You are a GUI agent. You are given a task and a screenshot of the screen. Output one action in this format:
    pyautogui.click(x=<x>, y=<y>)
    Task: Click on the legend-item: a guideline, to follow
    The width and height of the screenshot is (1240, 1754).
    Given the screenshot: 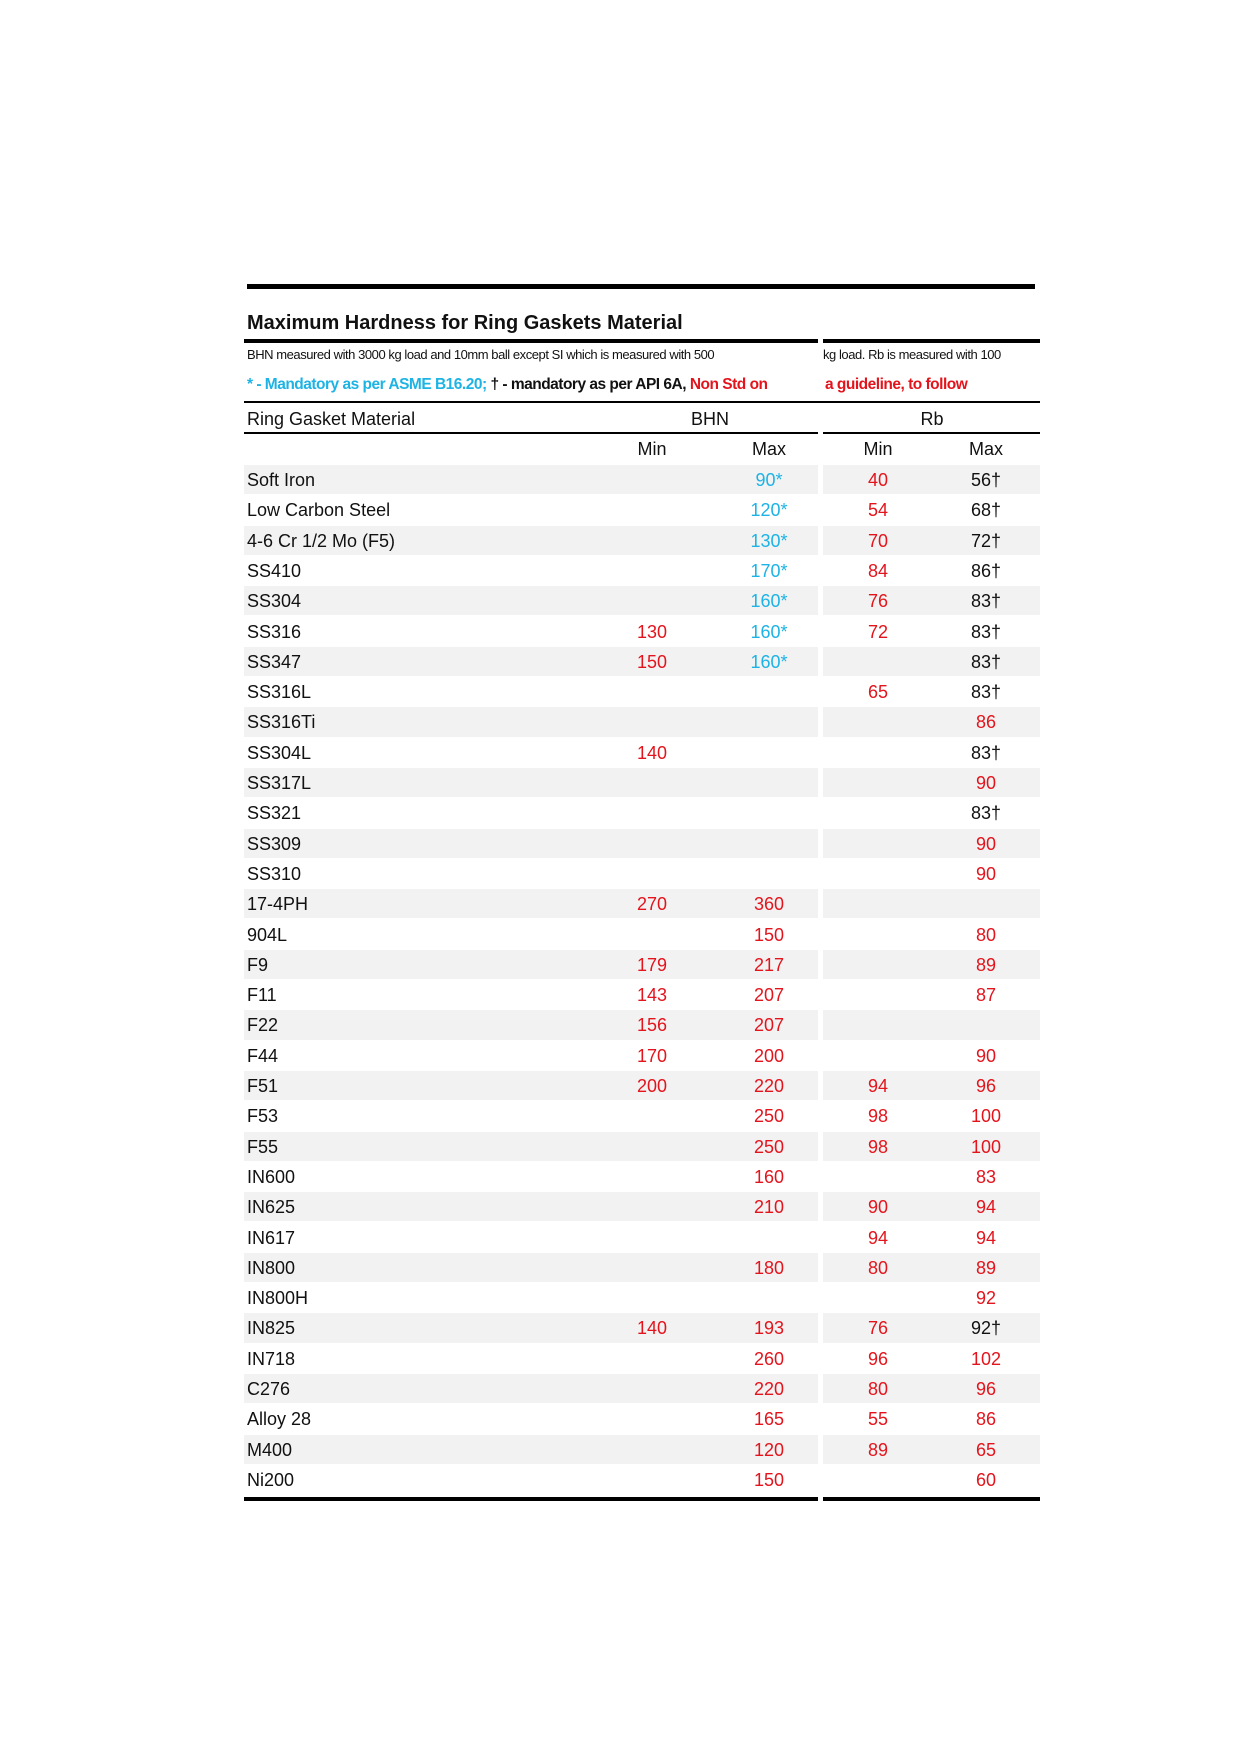 What is the action you would take?
    pyautogui.click(x=896, y=384)
    